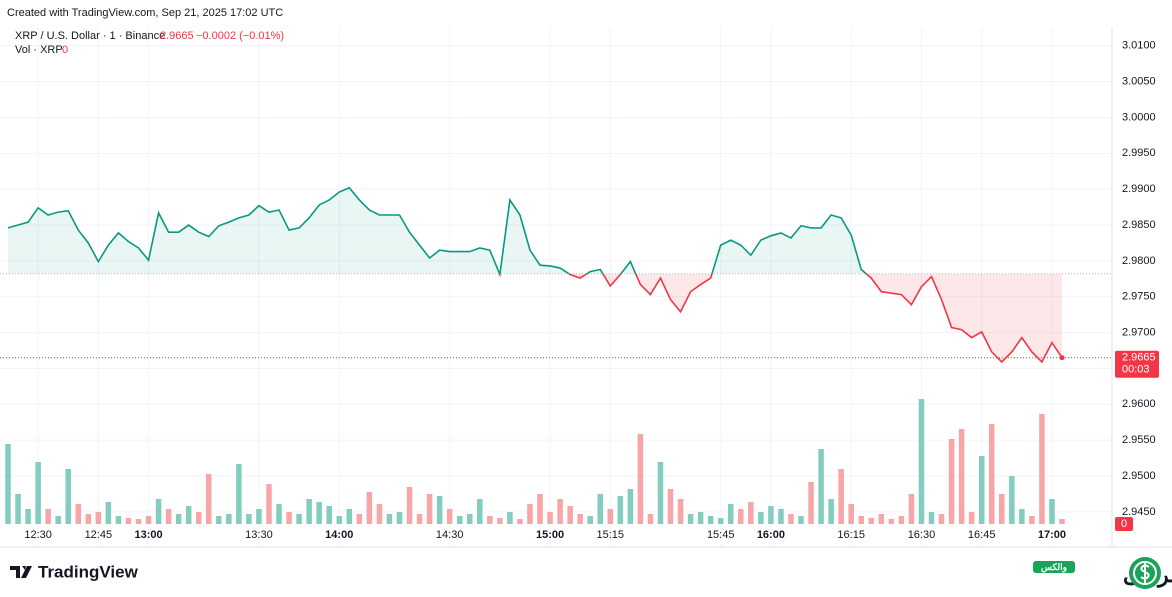 The image size is (1172, 597). What do you see at coordinates (550, 535) in the screenshot?
I see `x-tick-label: 15:00` at bounding box center [550, 535].